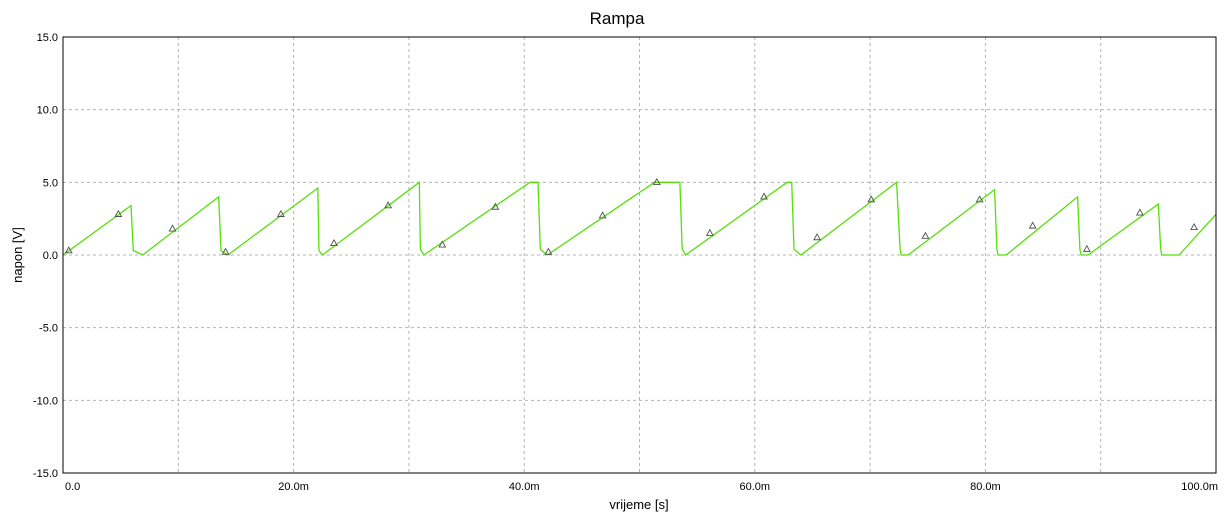  Describe the element at coordinates (48, 329) in the screenshot. I see `y-tick-label: -5.0` at that location.